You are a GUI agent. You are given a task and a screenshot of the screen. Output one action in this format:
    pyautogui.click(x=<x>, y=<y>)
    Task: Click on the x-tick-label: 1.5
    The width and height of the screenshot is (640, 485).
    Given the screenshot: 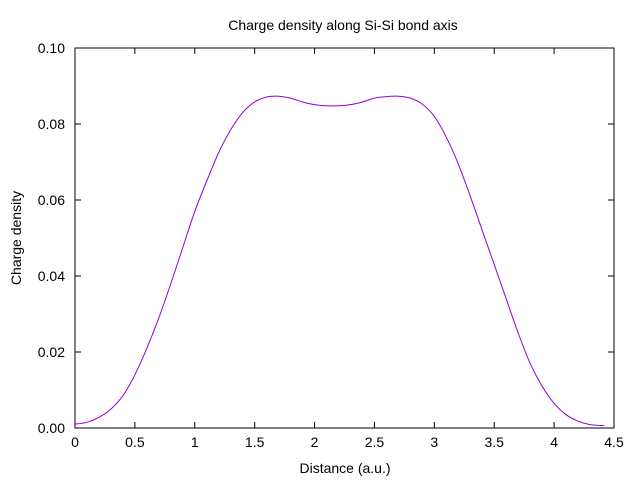 What is the action you would take?
    pyautogui.click(x=255, y=442)
    